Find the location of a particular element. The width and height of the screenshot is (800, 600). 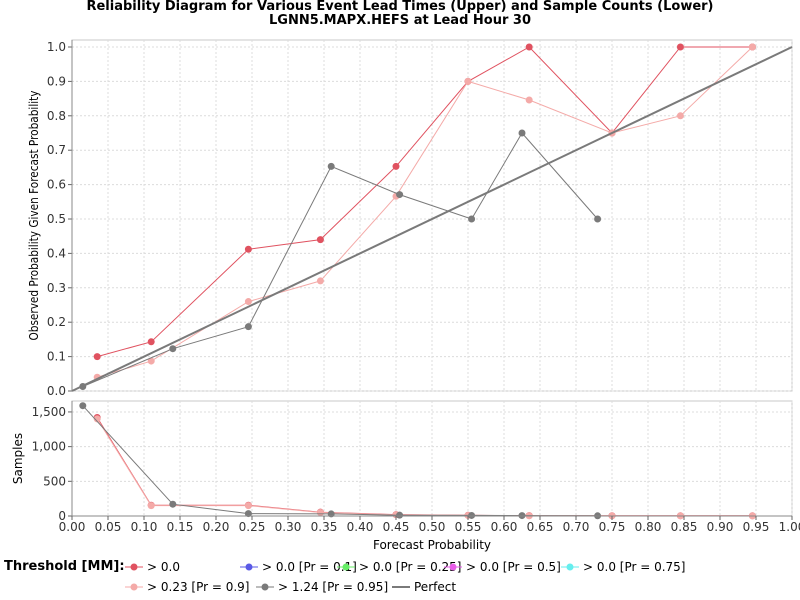

legend-item-label: > 1.24 [Pr = 0.95] is located at coordinates (333, 587).